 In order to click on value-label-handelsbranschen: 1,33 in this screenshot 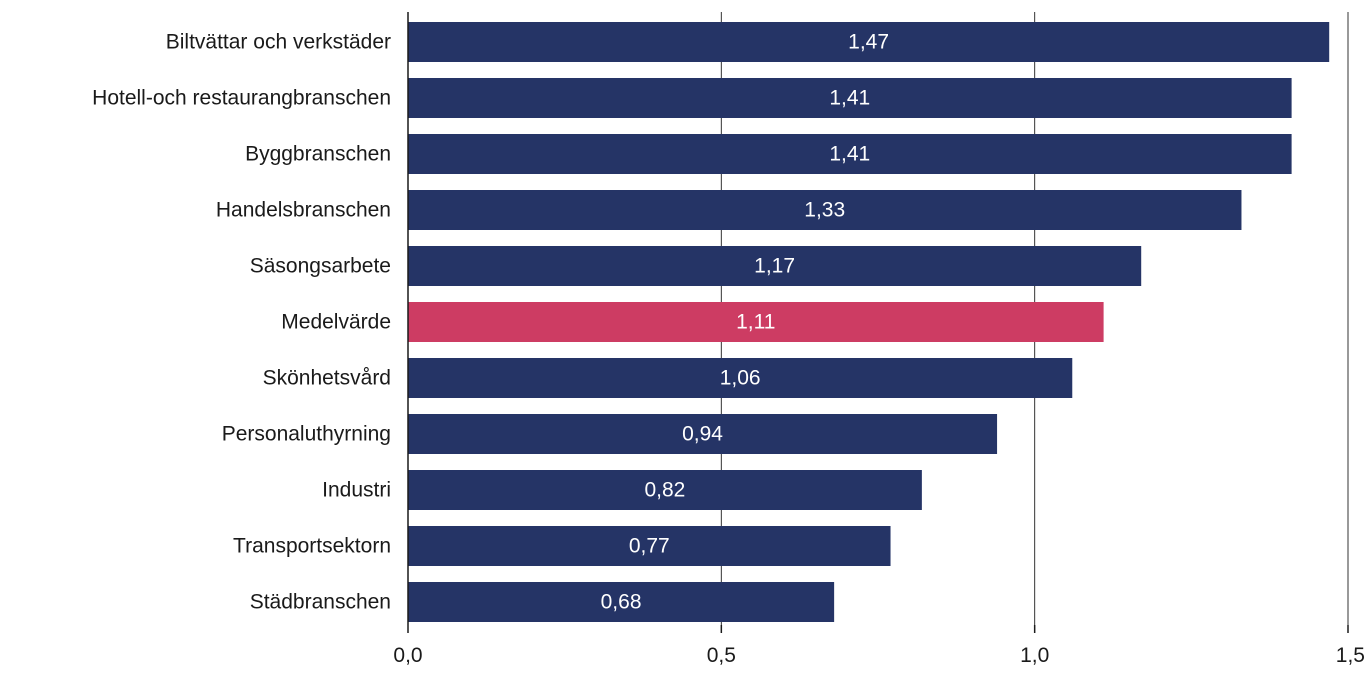, I will do `click(824, 210)`.